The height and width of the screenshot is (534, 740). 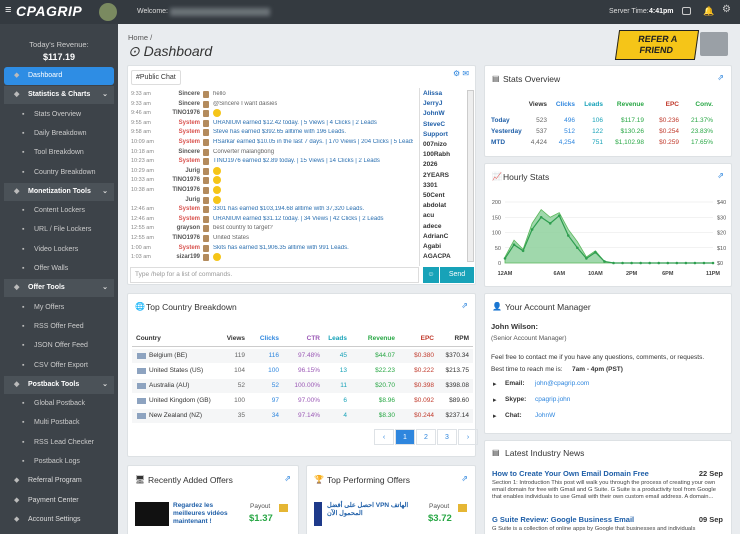 I want to click on online-user: 50Cent, so click(x=434, y=195).